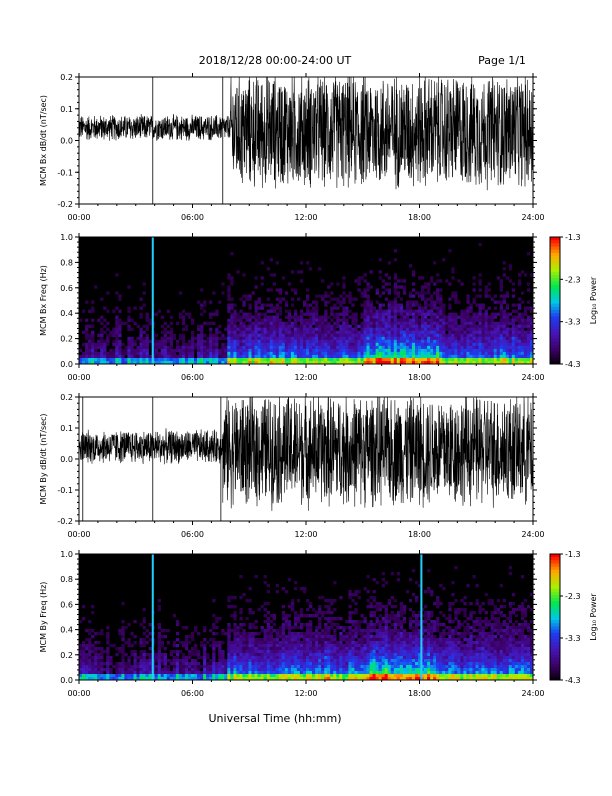  I want to click on x-tick-label: 18:00, so click(419, 534).